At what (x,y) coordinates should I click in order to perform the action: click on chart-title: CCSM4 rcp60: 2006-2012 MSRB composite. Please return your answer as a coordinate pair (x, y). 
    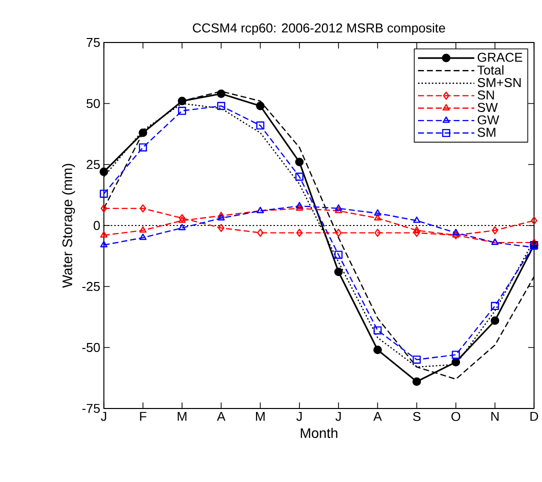
    Looking at the image, I should click on (319, 29).